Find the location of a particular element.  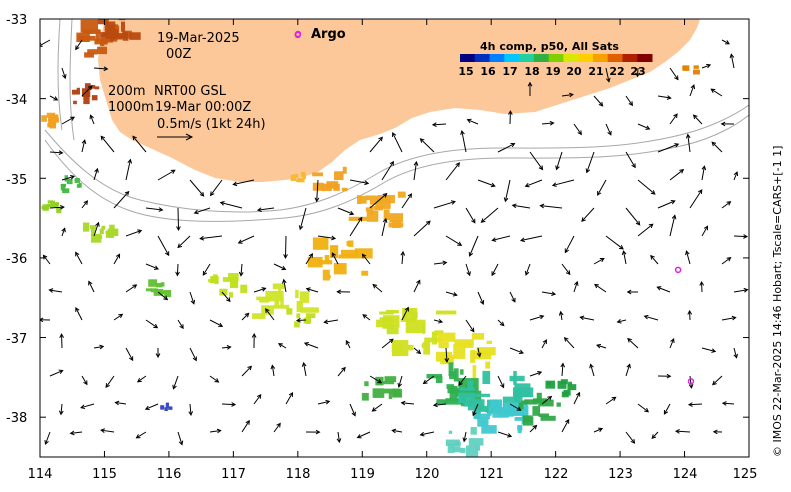

lon-tick-label: 117 is located at coordinates (233, 474).